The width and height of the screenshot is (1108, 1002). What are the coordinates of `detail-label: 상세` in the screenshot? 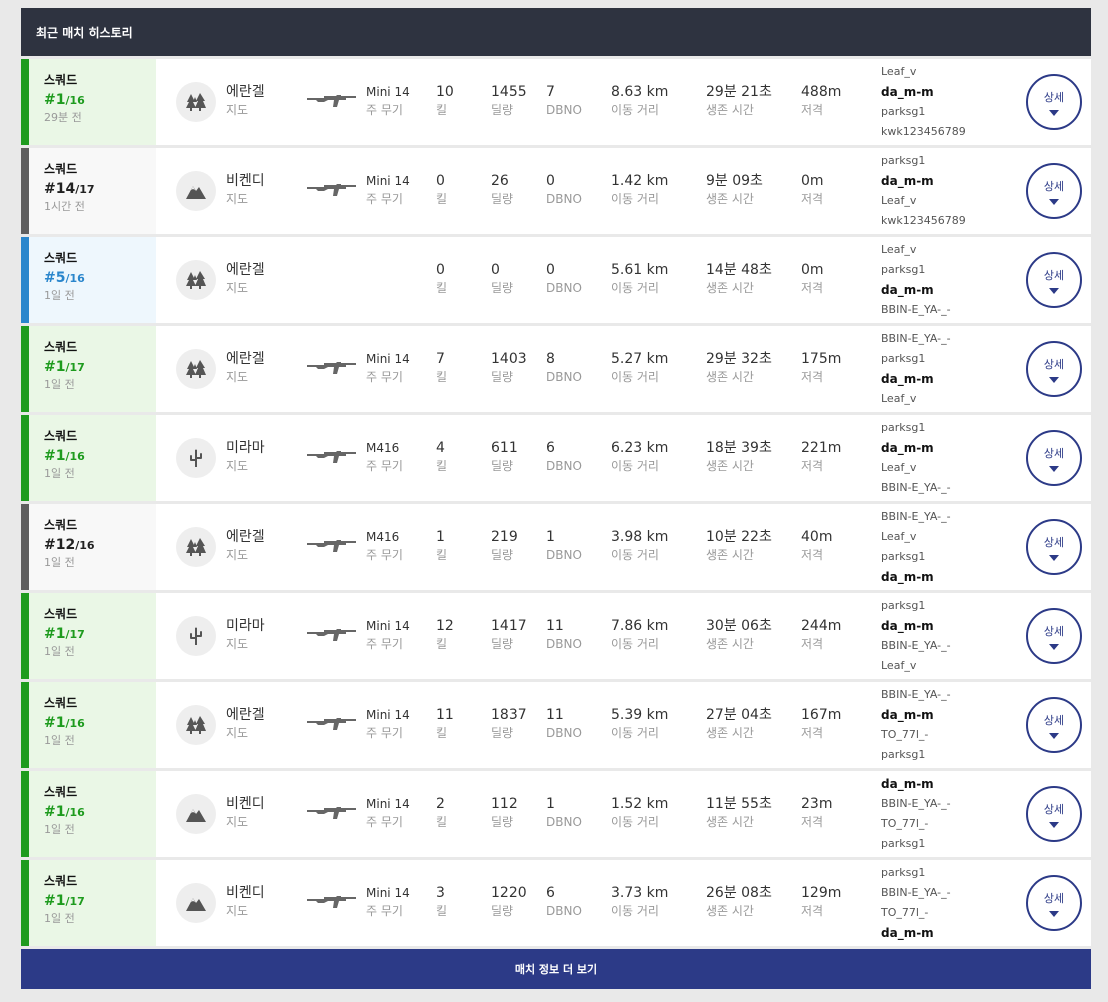 It's located at (1054, 275).